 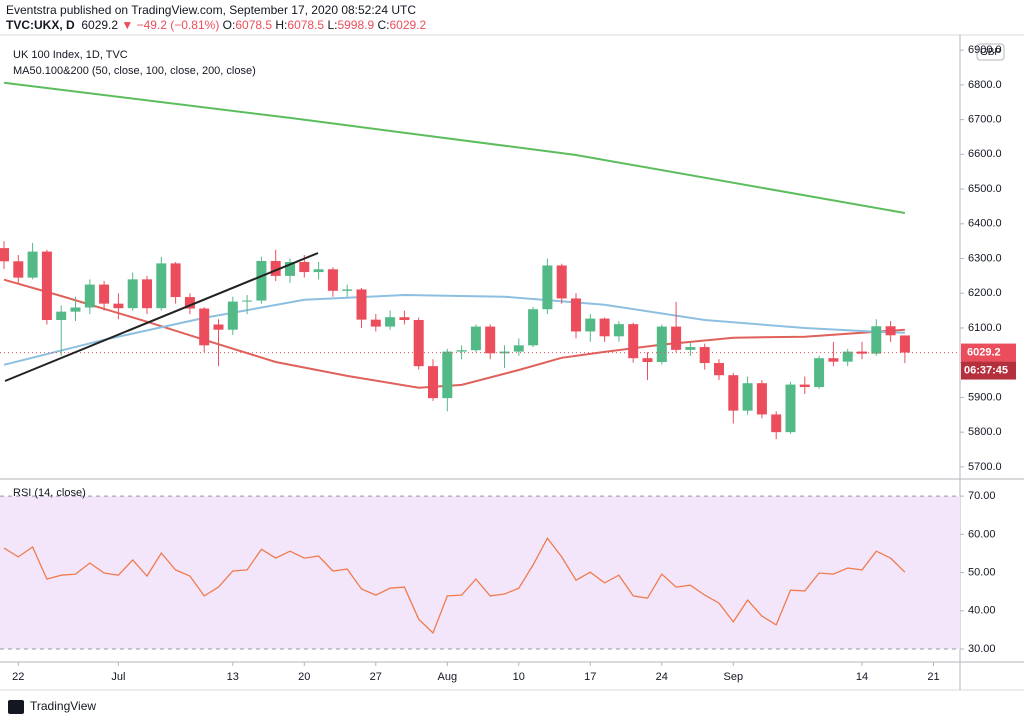 I want to click on last-price-box, so click(x=988, y=352).